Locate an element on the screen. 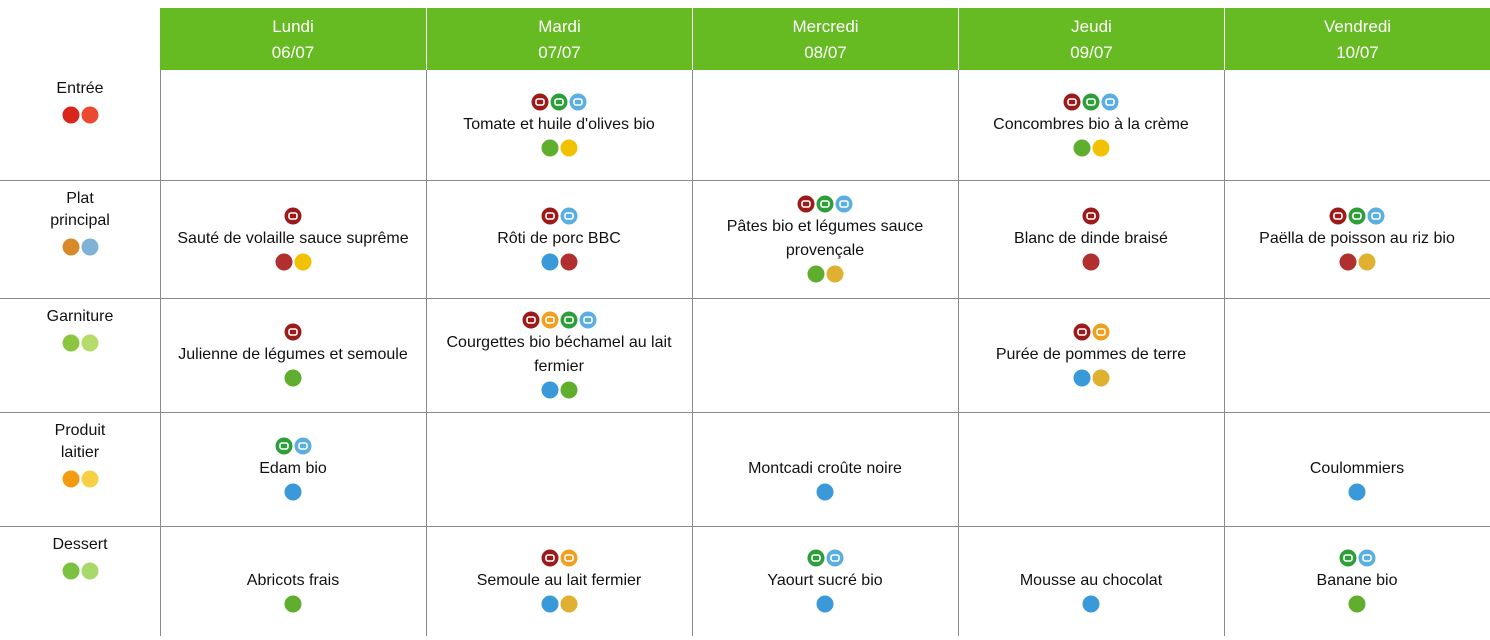 This screenshot has width=1490, height=640. menu-cell: Mousse au chocolat is located at coordinates (1091, 581).